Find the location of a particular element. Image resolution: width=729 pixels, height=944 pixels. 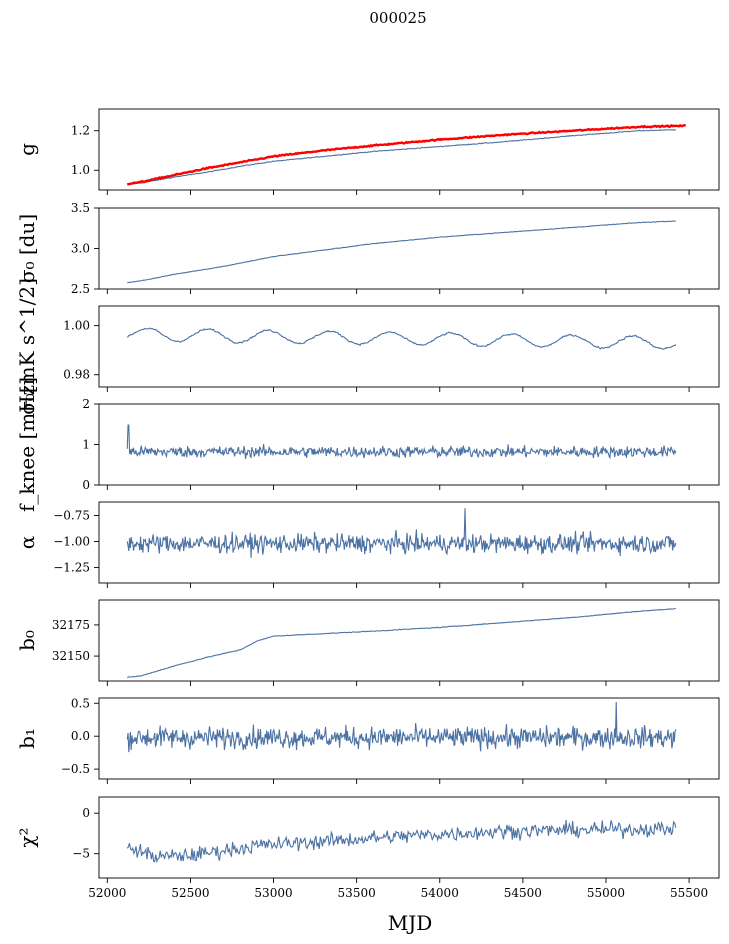

panel-8-frame is located at coordinates (409, 837).